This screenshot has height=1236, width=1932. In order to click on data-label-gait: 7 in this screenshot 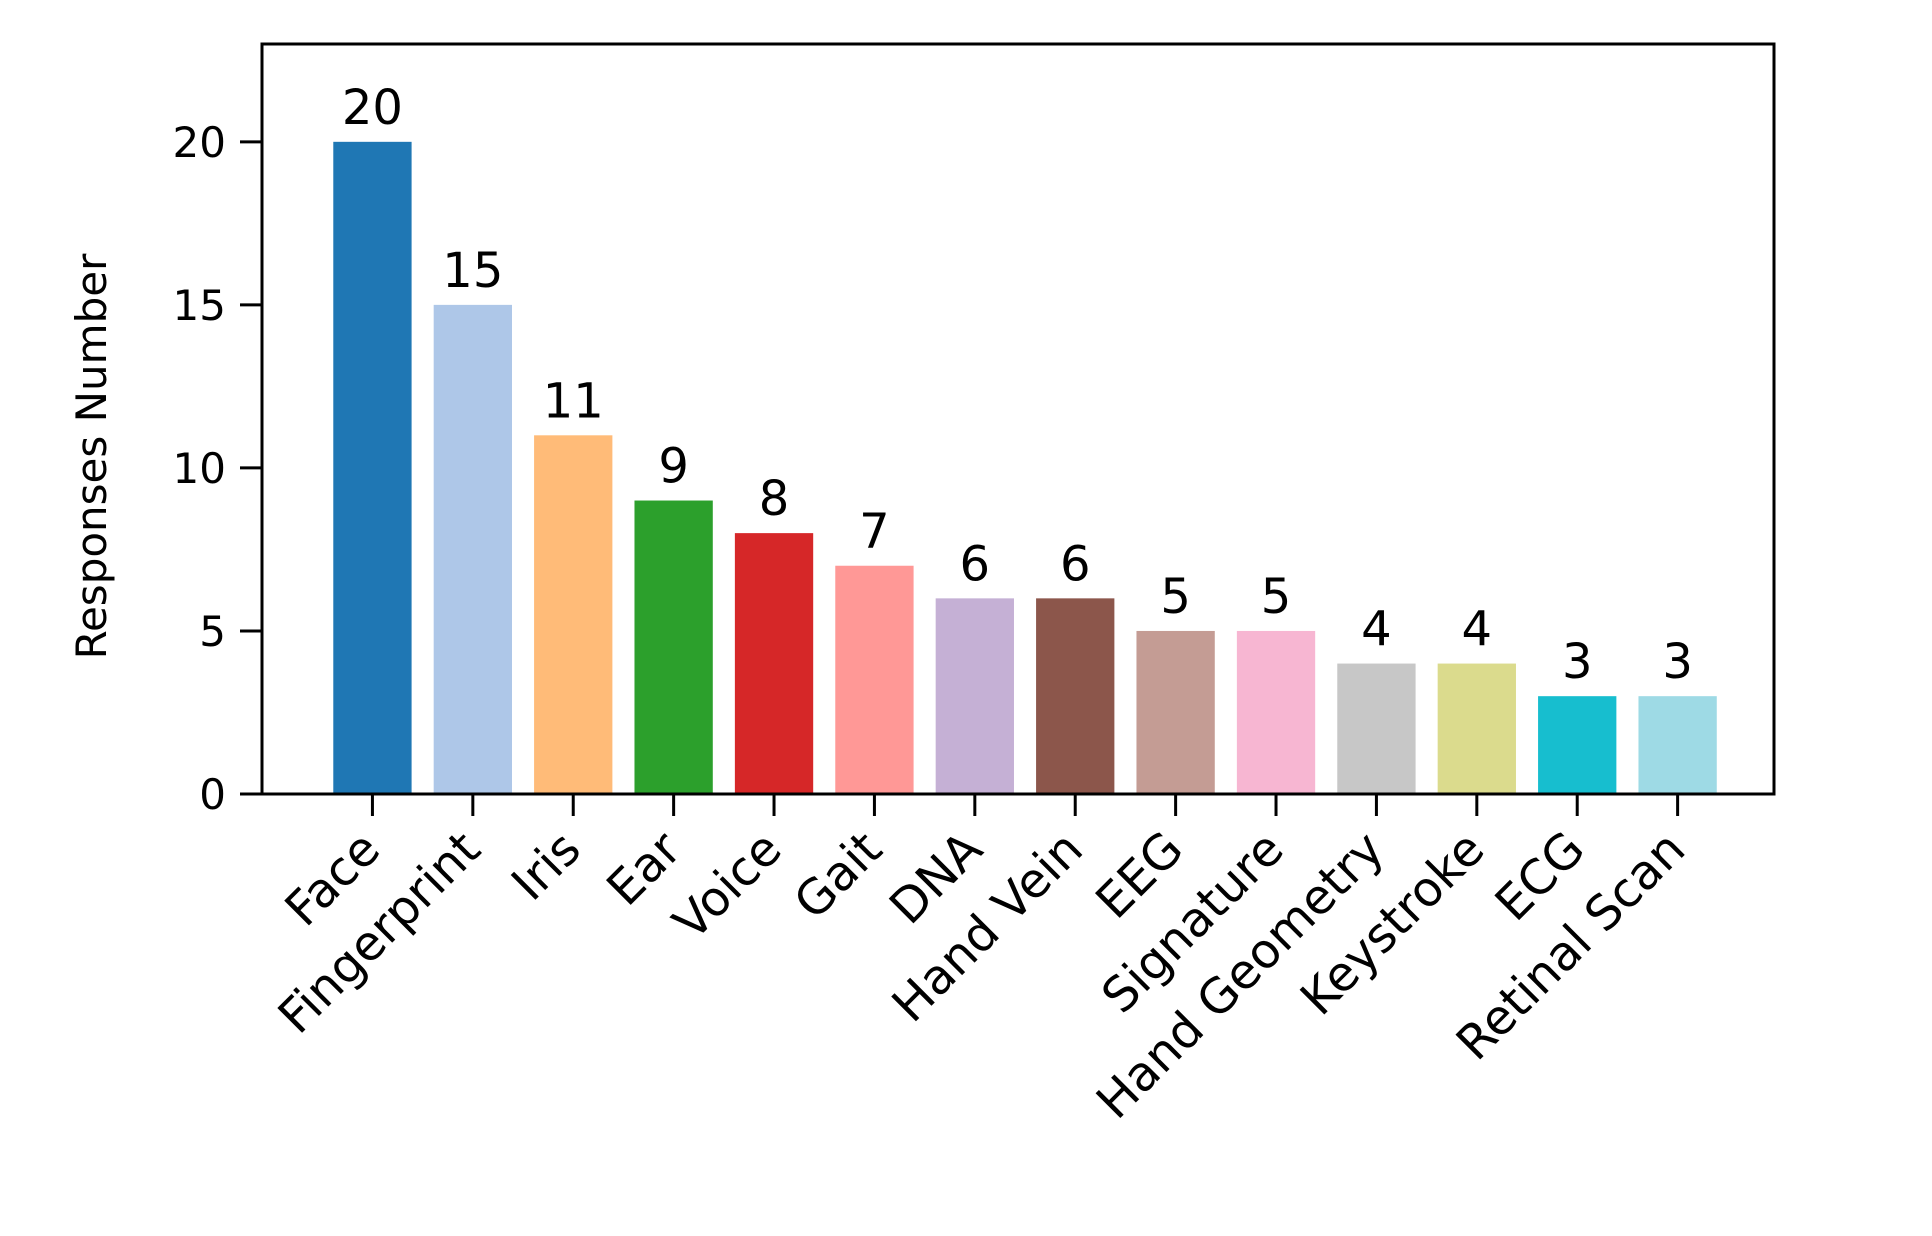, I will do `click(874, 532)`.